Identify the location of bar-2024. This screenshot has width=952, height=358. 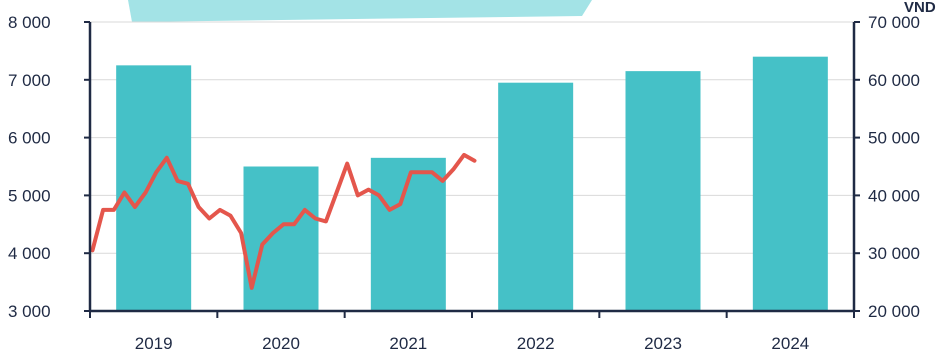
(790, 184).